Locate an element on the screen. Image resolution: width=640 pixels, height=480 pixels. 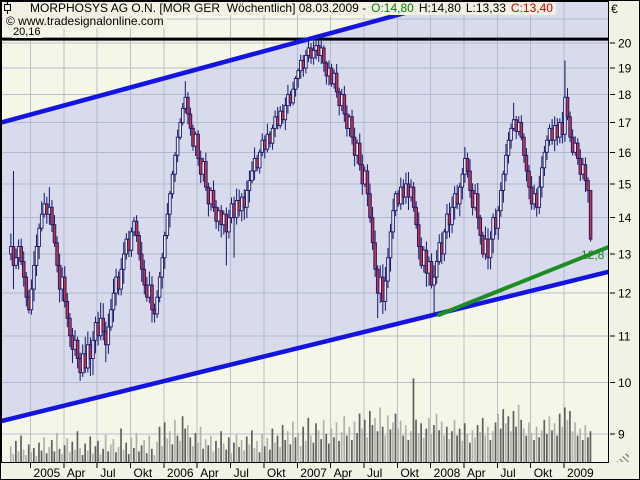
trendline is located at coordinates (522, 281).